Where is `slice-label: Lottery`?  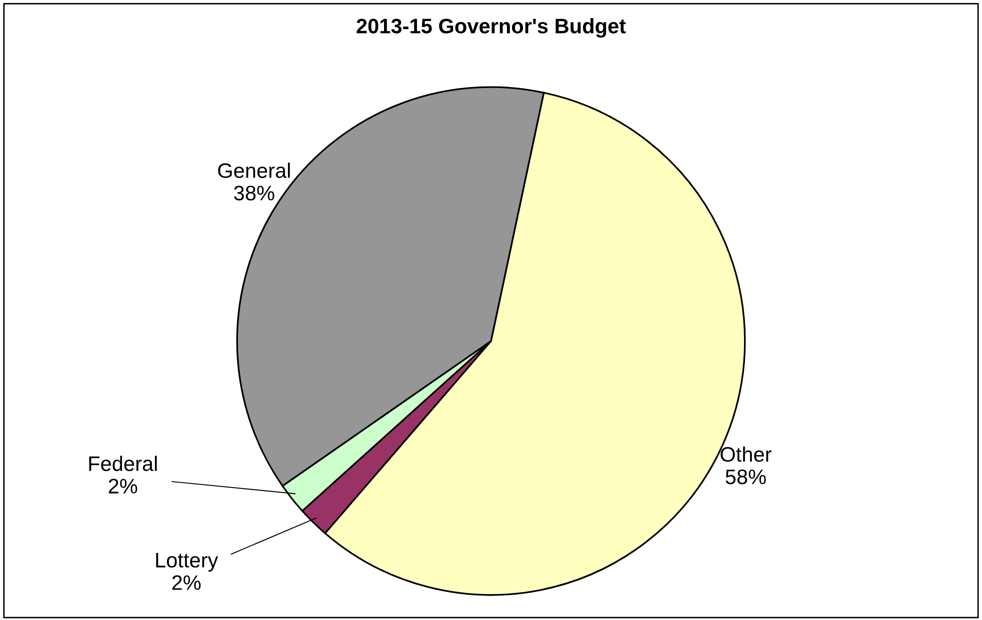
slice-label: Lottery is located at coordinates (187, 562).